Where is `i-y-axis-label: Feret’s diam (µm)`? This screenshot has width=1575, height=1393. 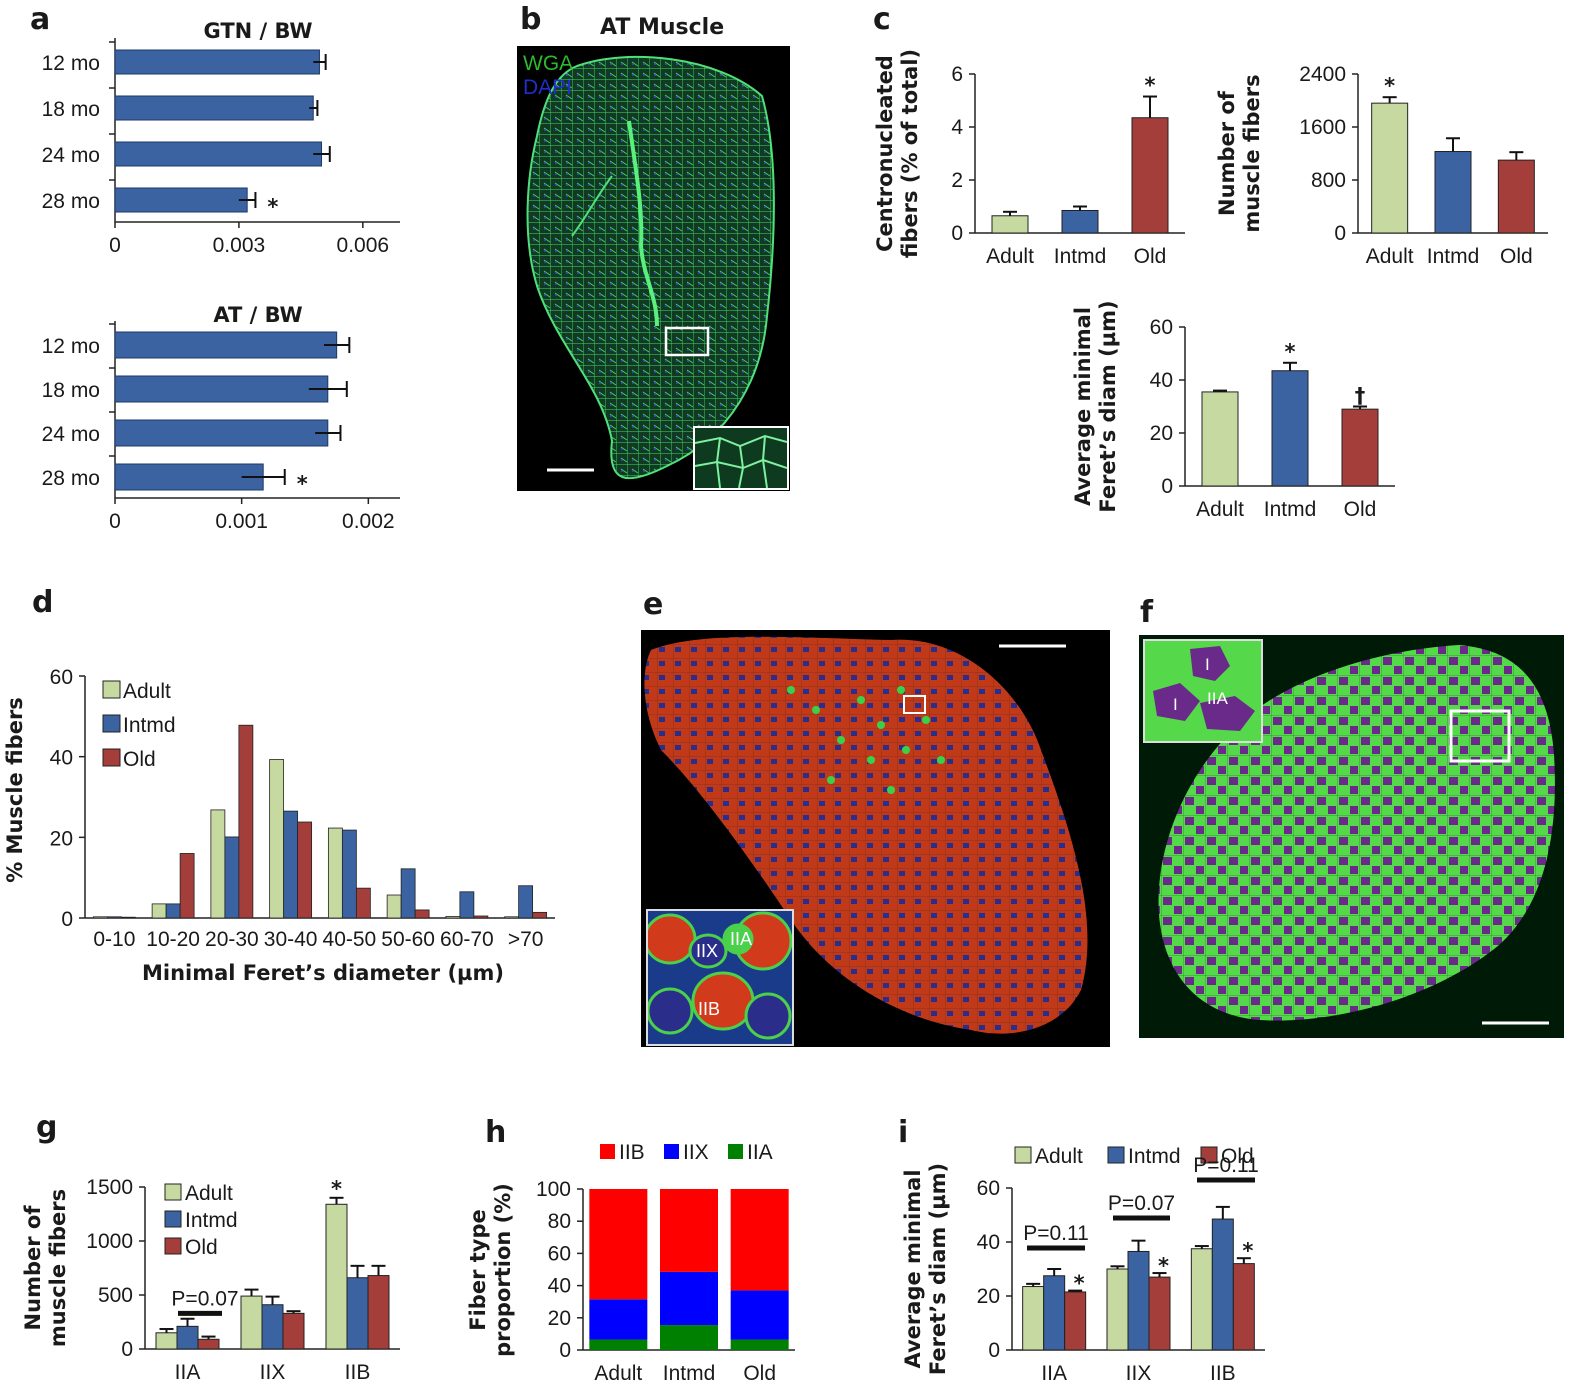 i-y-axis-label: Feret’s diam (µm) is located at coordinates (938, 1269).